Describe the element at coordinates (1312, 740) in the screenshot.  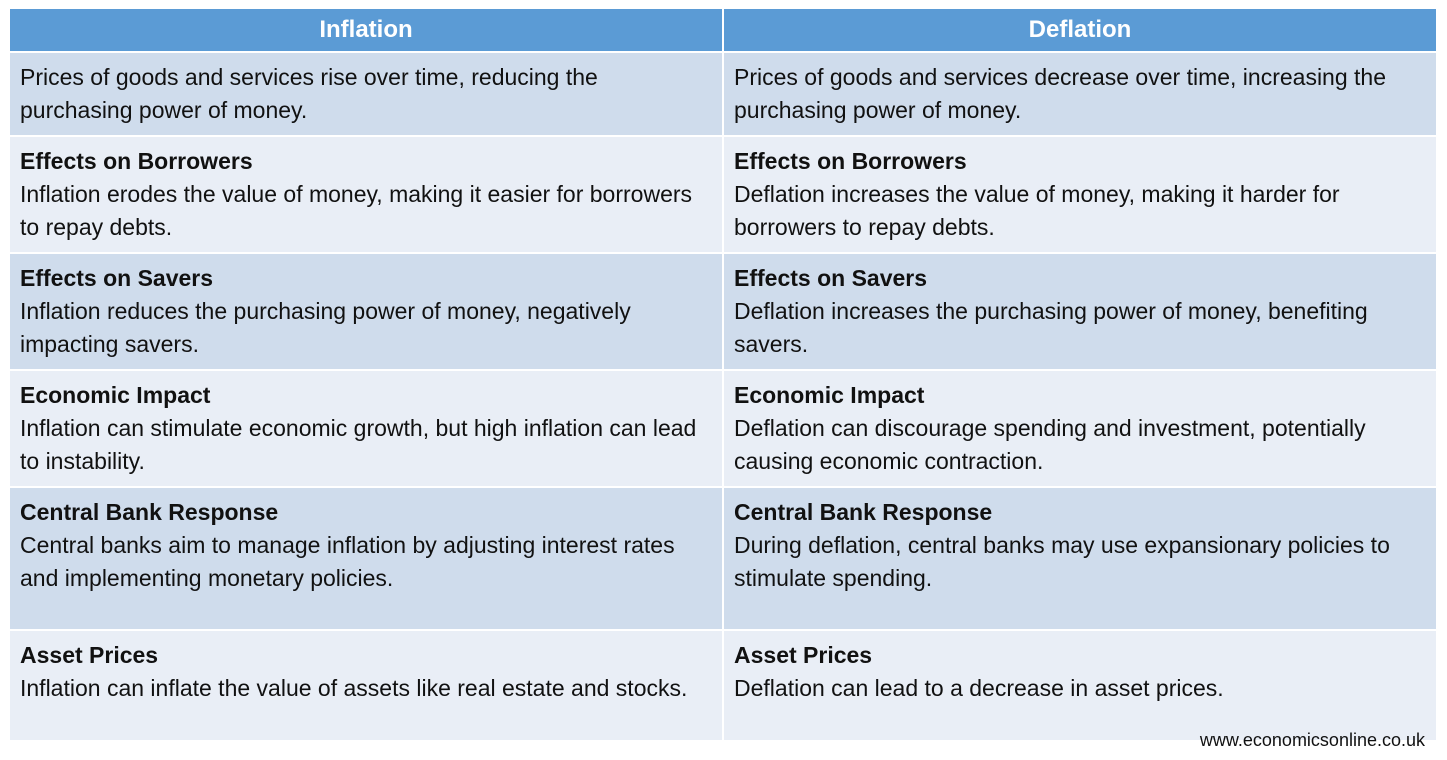
I see `source-url: www.economicsonline.co.uk` at that location.